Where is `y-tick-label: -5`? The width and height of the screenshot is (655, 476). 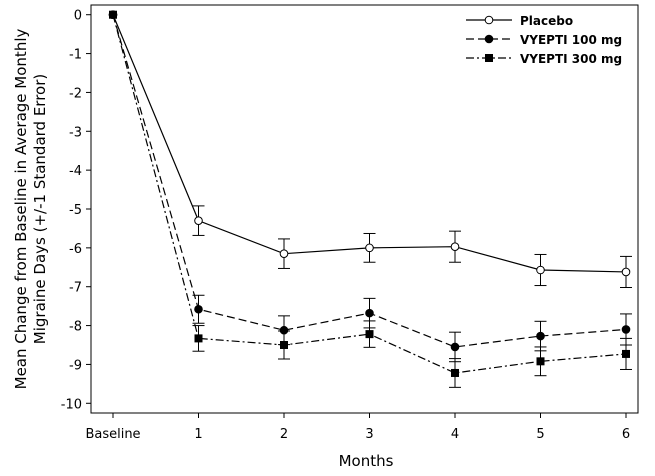
y-tick-label: -5 is located at coordinates (75, 210).